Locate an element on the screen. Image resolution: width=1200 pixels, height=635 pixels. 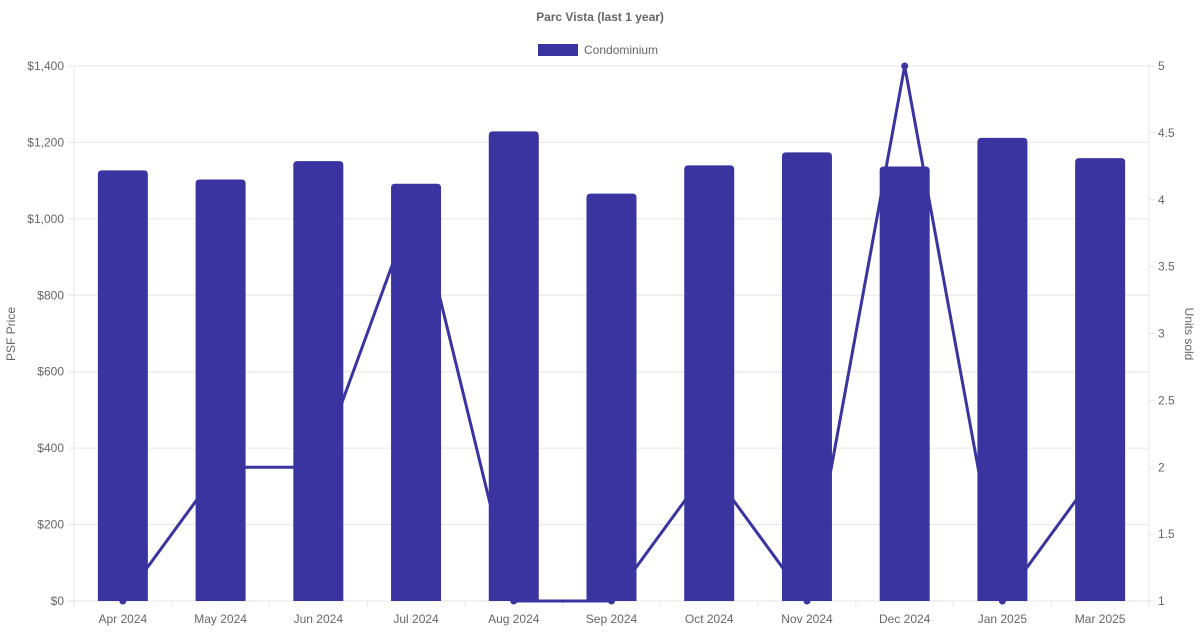
y-tick-label: $200 is located at coordinates (50, 525).